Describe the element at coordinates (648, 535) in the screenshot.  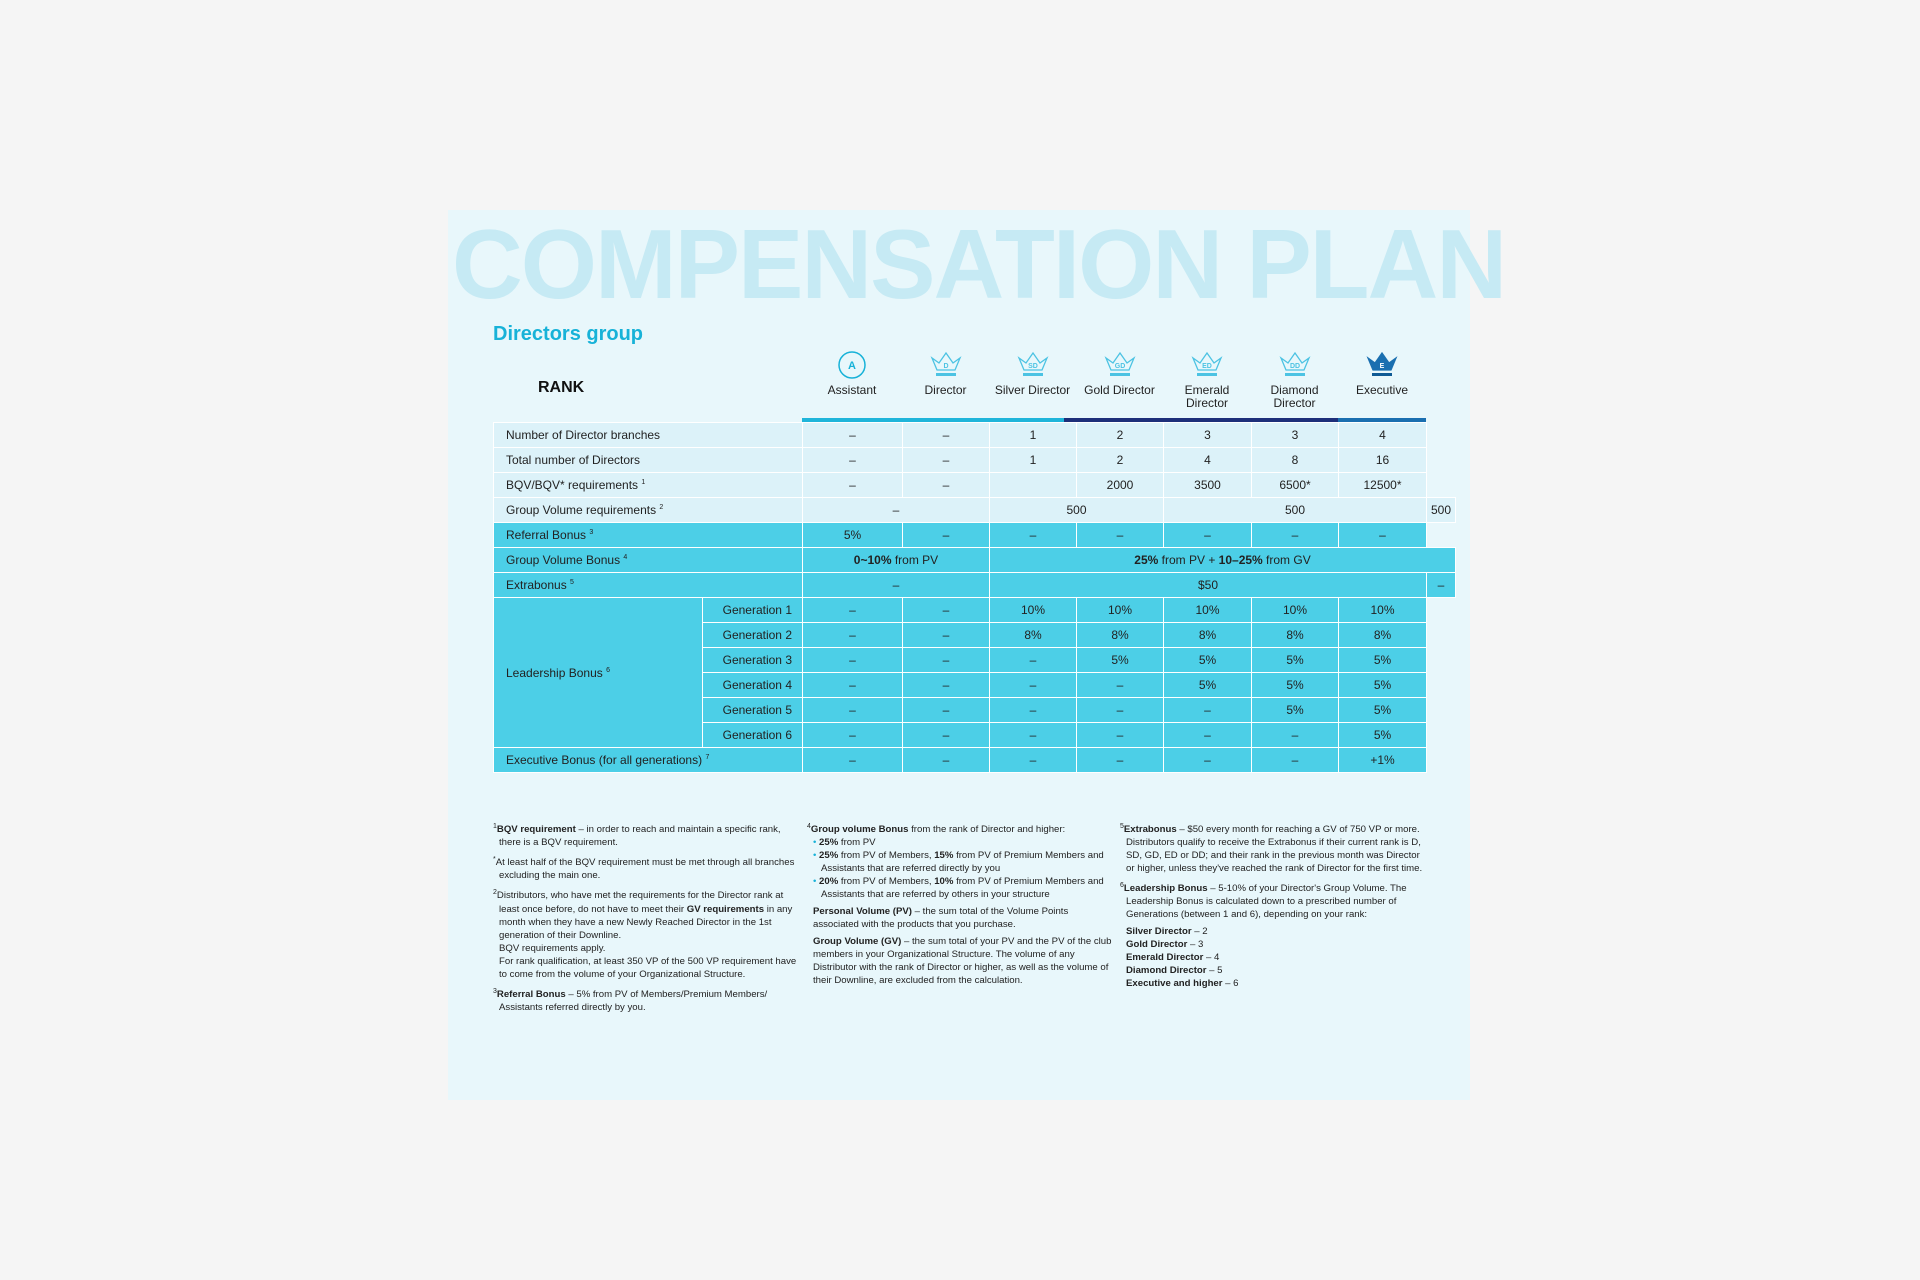
I see `row-label: Referral Bonus 3` at that location.